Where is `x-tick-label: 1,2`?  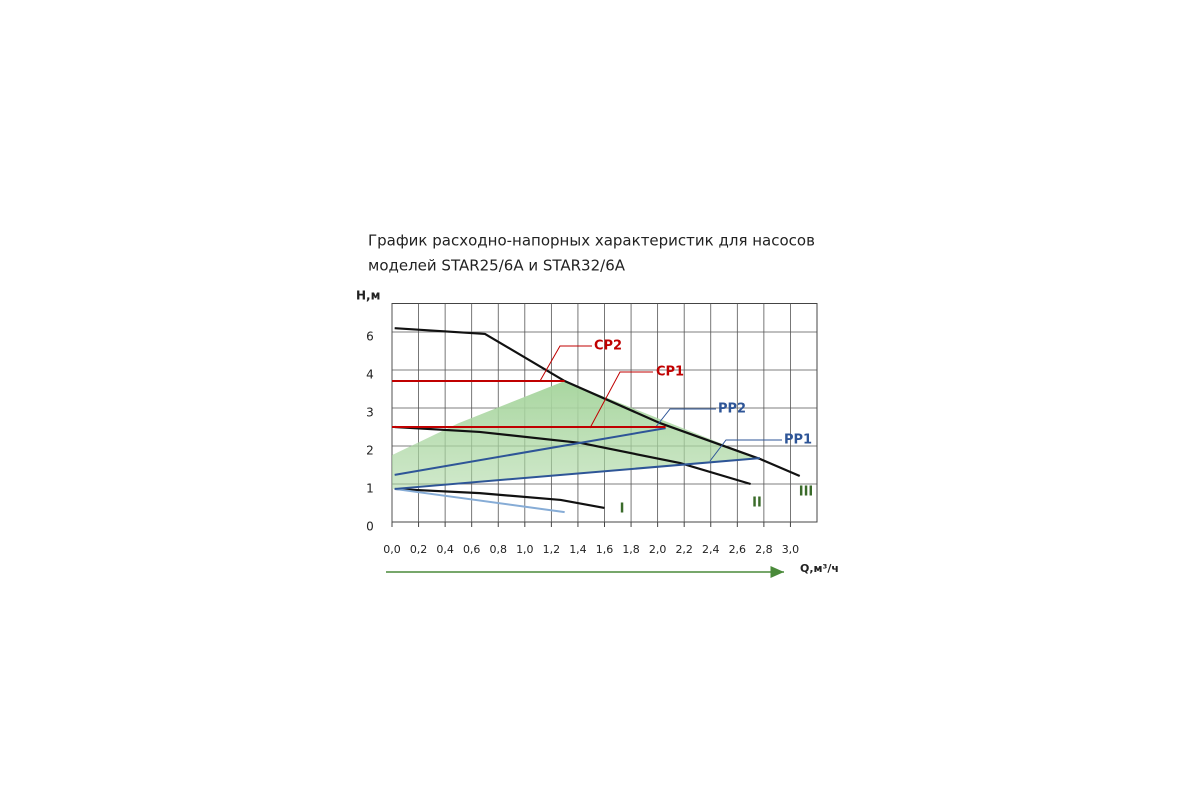 x-tick-label: 1,2 is located at coordinates (552, 549).